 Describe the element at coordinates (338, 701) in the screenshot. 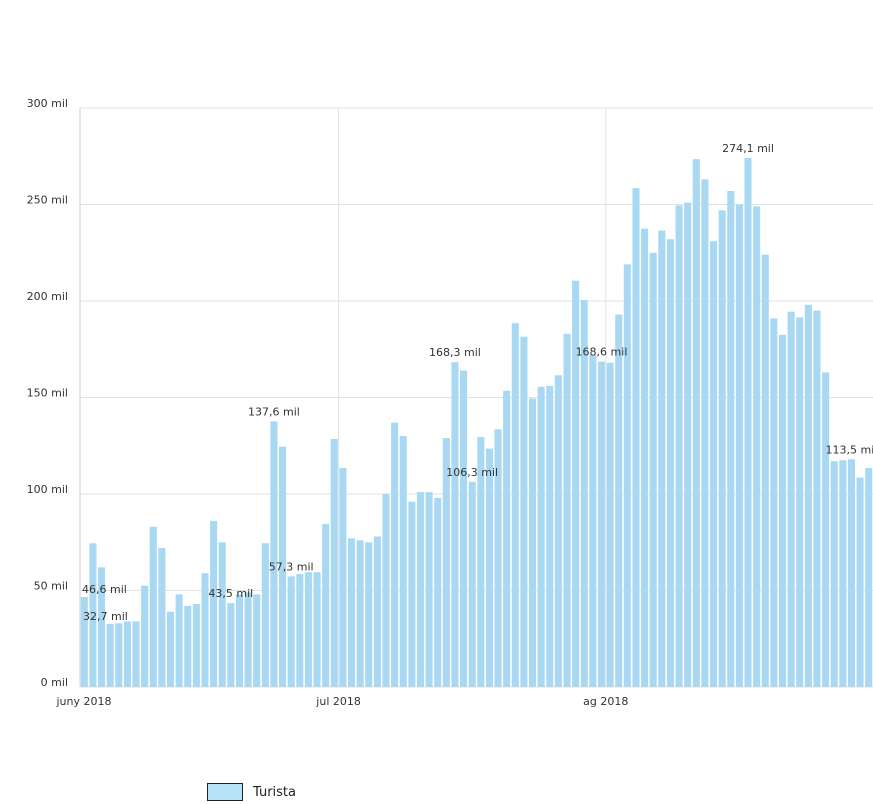

I see `x-tick-label: jul 2018` at that location.